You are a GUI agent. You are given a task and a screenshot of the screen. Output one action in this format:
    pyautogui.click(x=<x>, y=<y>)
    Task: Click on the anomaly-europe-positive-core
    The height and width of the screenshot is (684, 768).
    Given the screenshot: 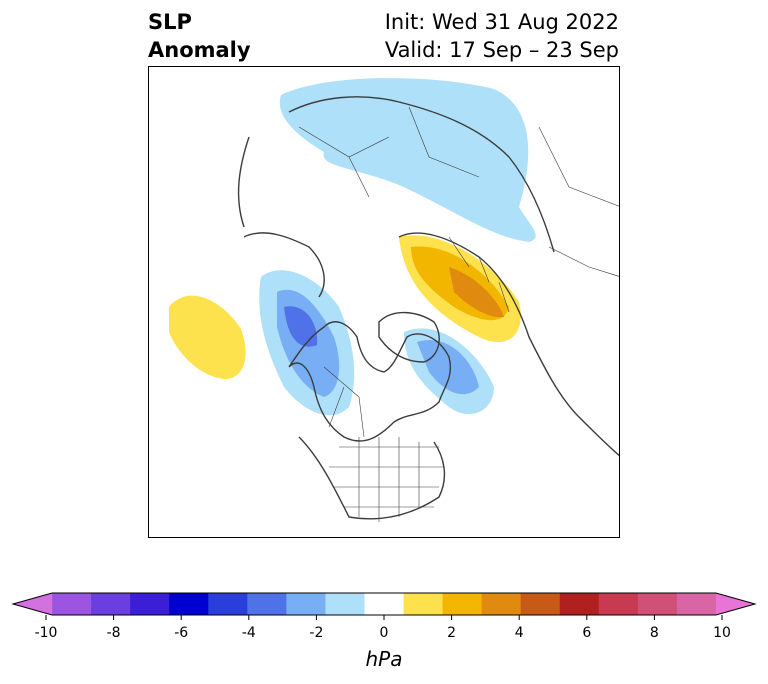 What is the action you would take?
    pyautogui.click(x=476, y=292)
    